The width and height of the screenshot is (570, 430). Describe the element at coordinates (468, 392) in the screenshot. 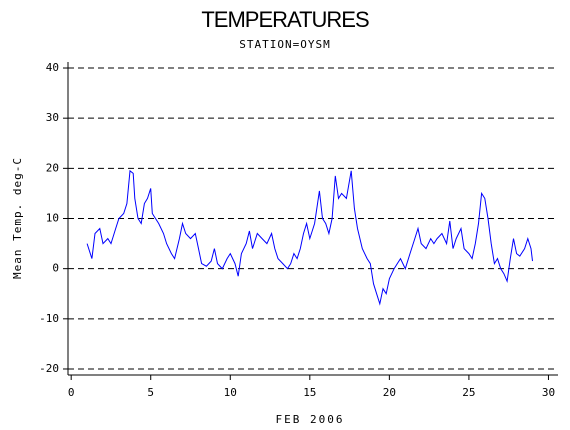

I see `x-tick-label: 25` at that location.